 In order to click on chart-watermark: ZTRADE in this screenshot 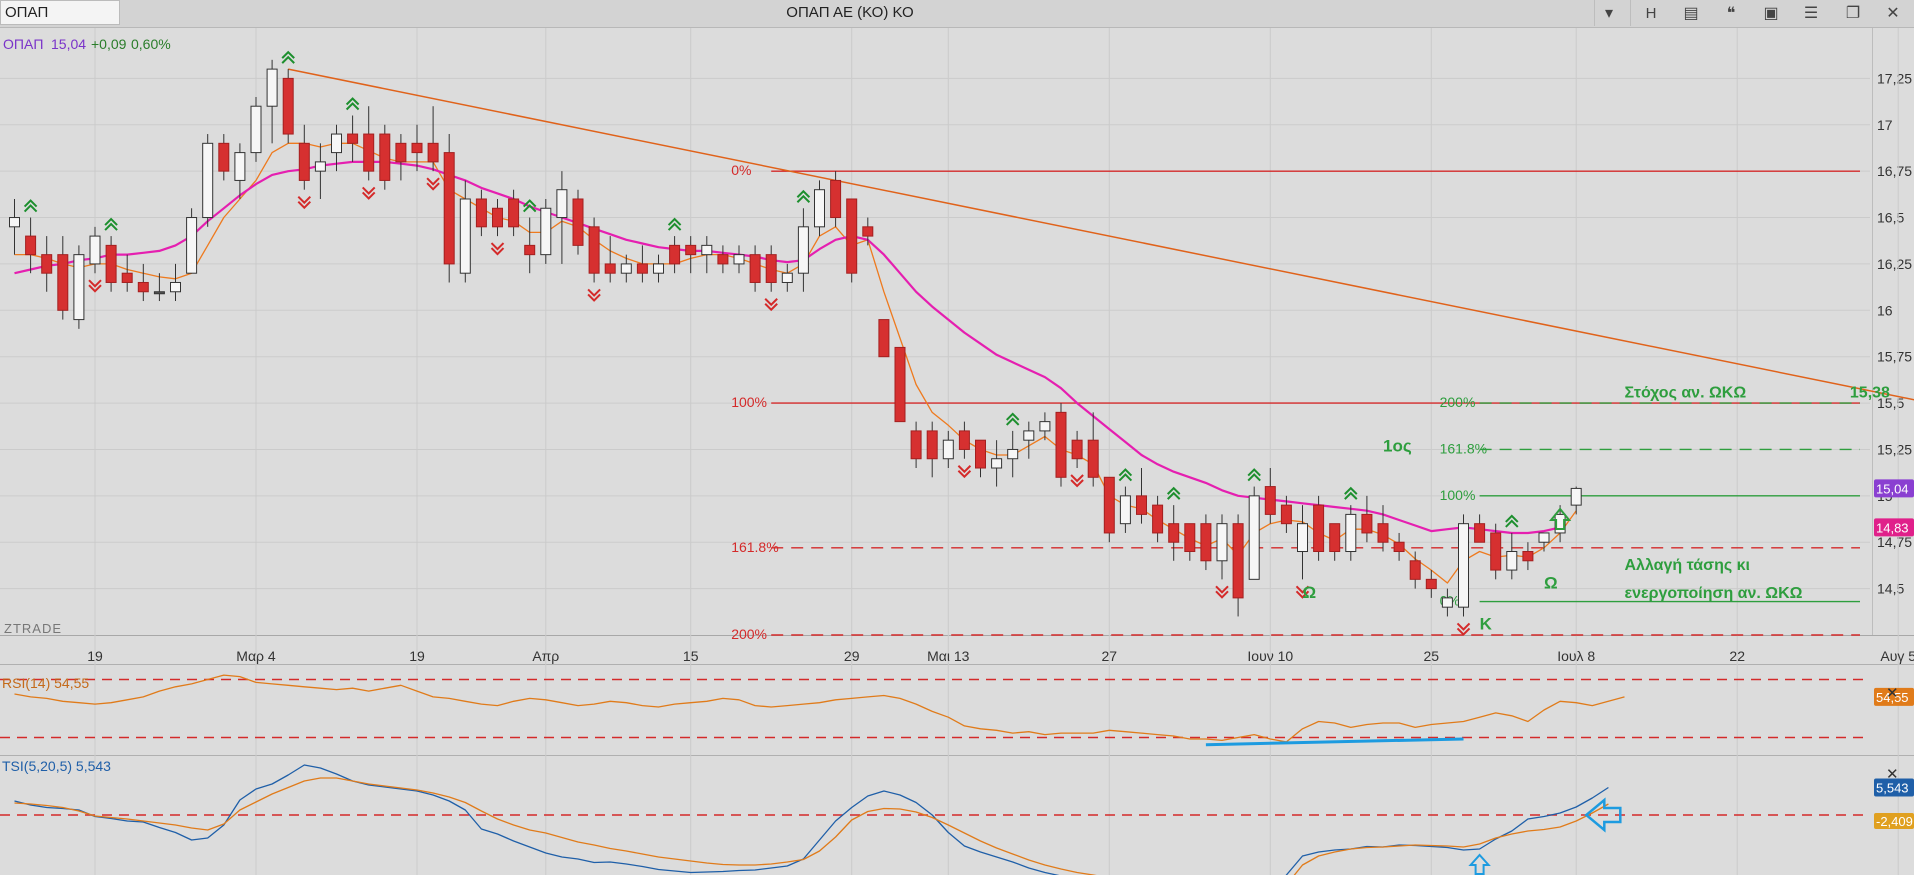, I will do `click(33, 628)`.